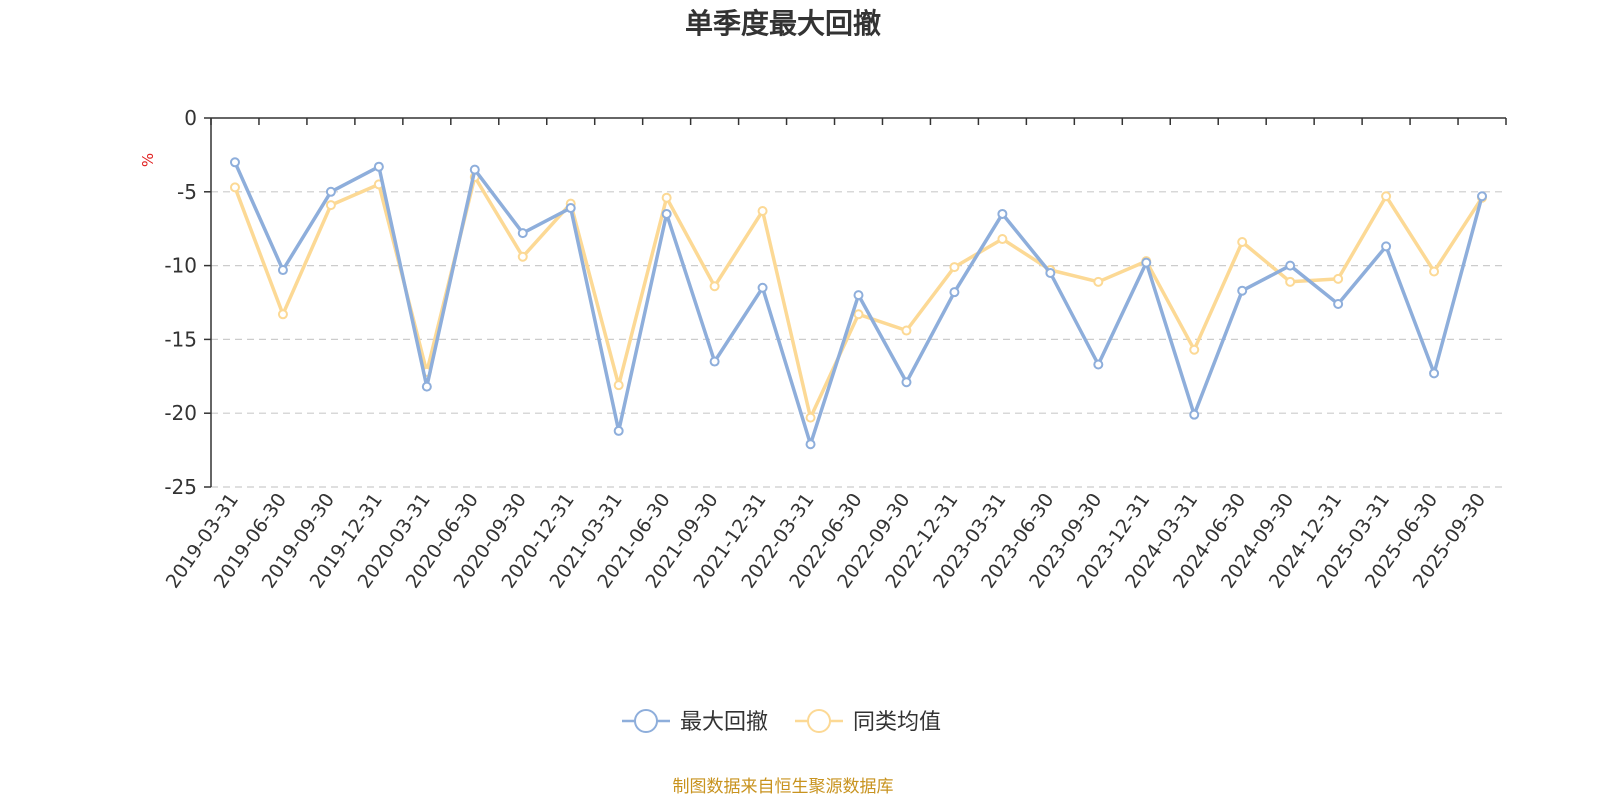  Describe the element at coordinates (187, 302) in the screenshot. I see `y-axis-ticks: 0 -5 -10 -15 -20 -25` at that location.